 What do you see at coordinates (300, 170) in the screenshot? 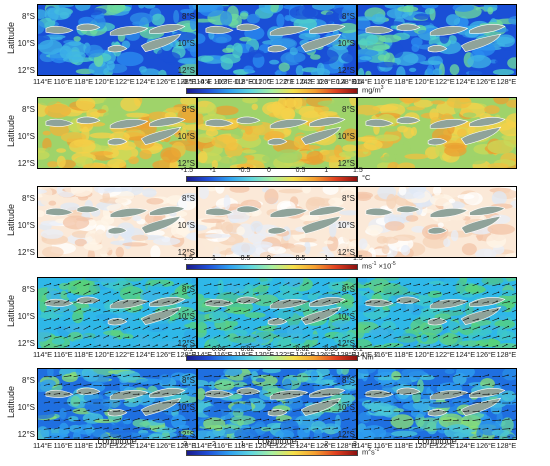
I see `colorbar-tick-label: 0.5` at bounding box center [300, 170].